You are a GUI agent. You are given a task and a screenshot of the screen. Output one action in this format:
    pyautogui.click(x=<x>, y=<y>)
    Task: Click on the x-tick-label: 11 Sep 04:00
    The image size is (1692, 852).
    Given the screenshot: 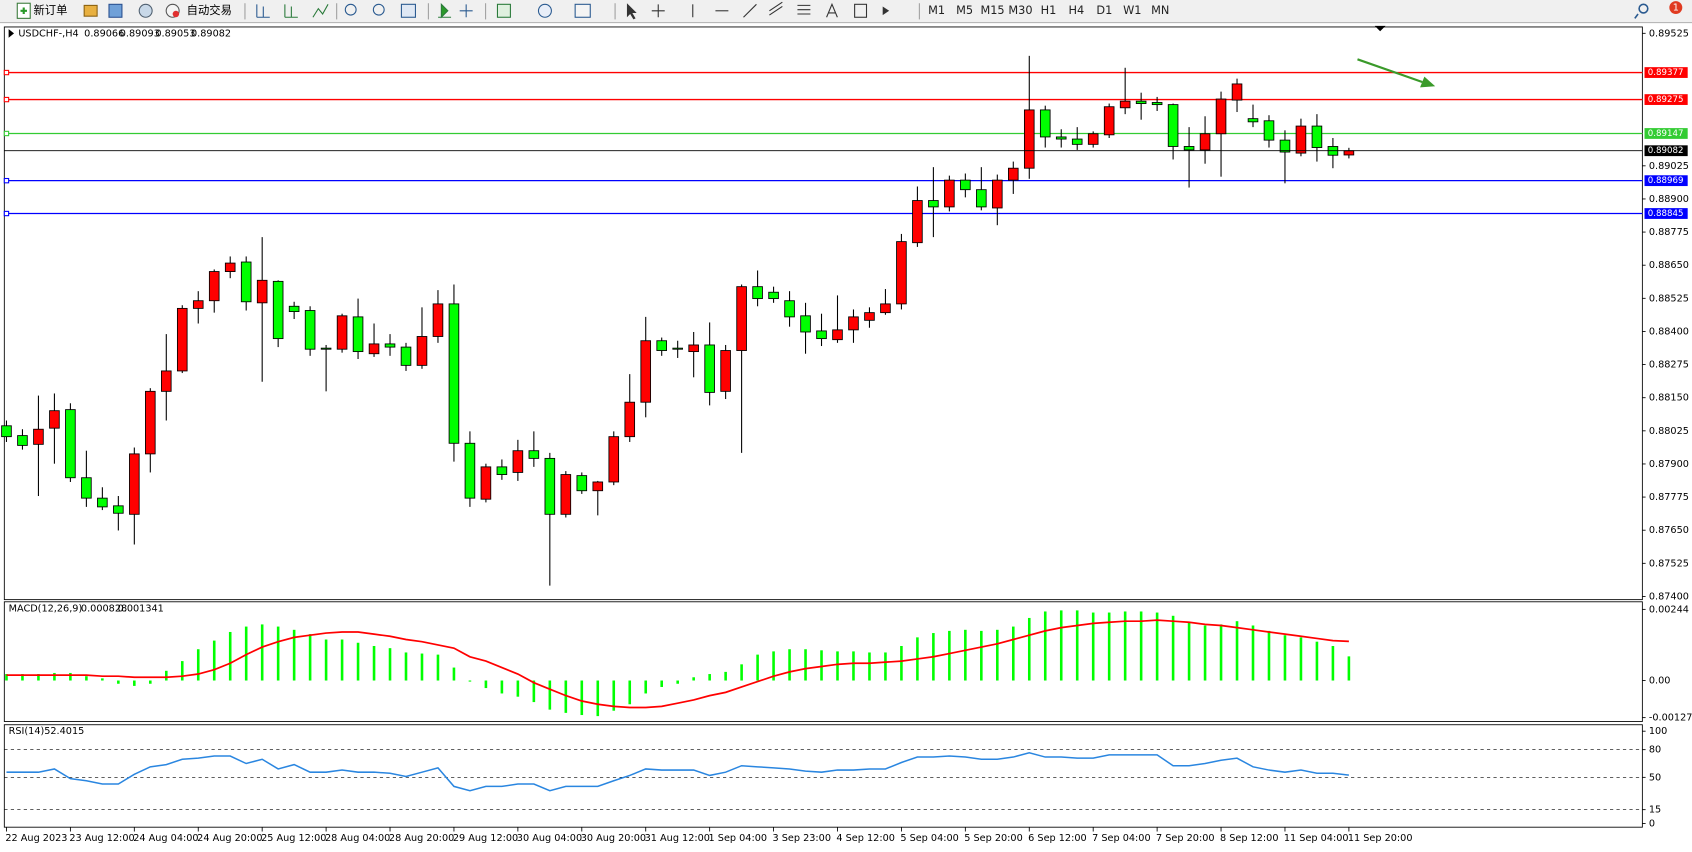 What is the action you would take?
    pyautogui.click(x=1316, y=838)
    